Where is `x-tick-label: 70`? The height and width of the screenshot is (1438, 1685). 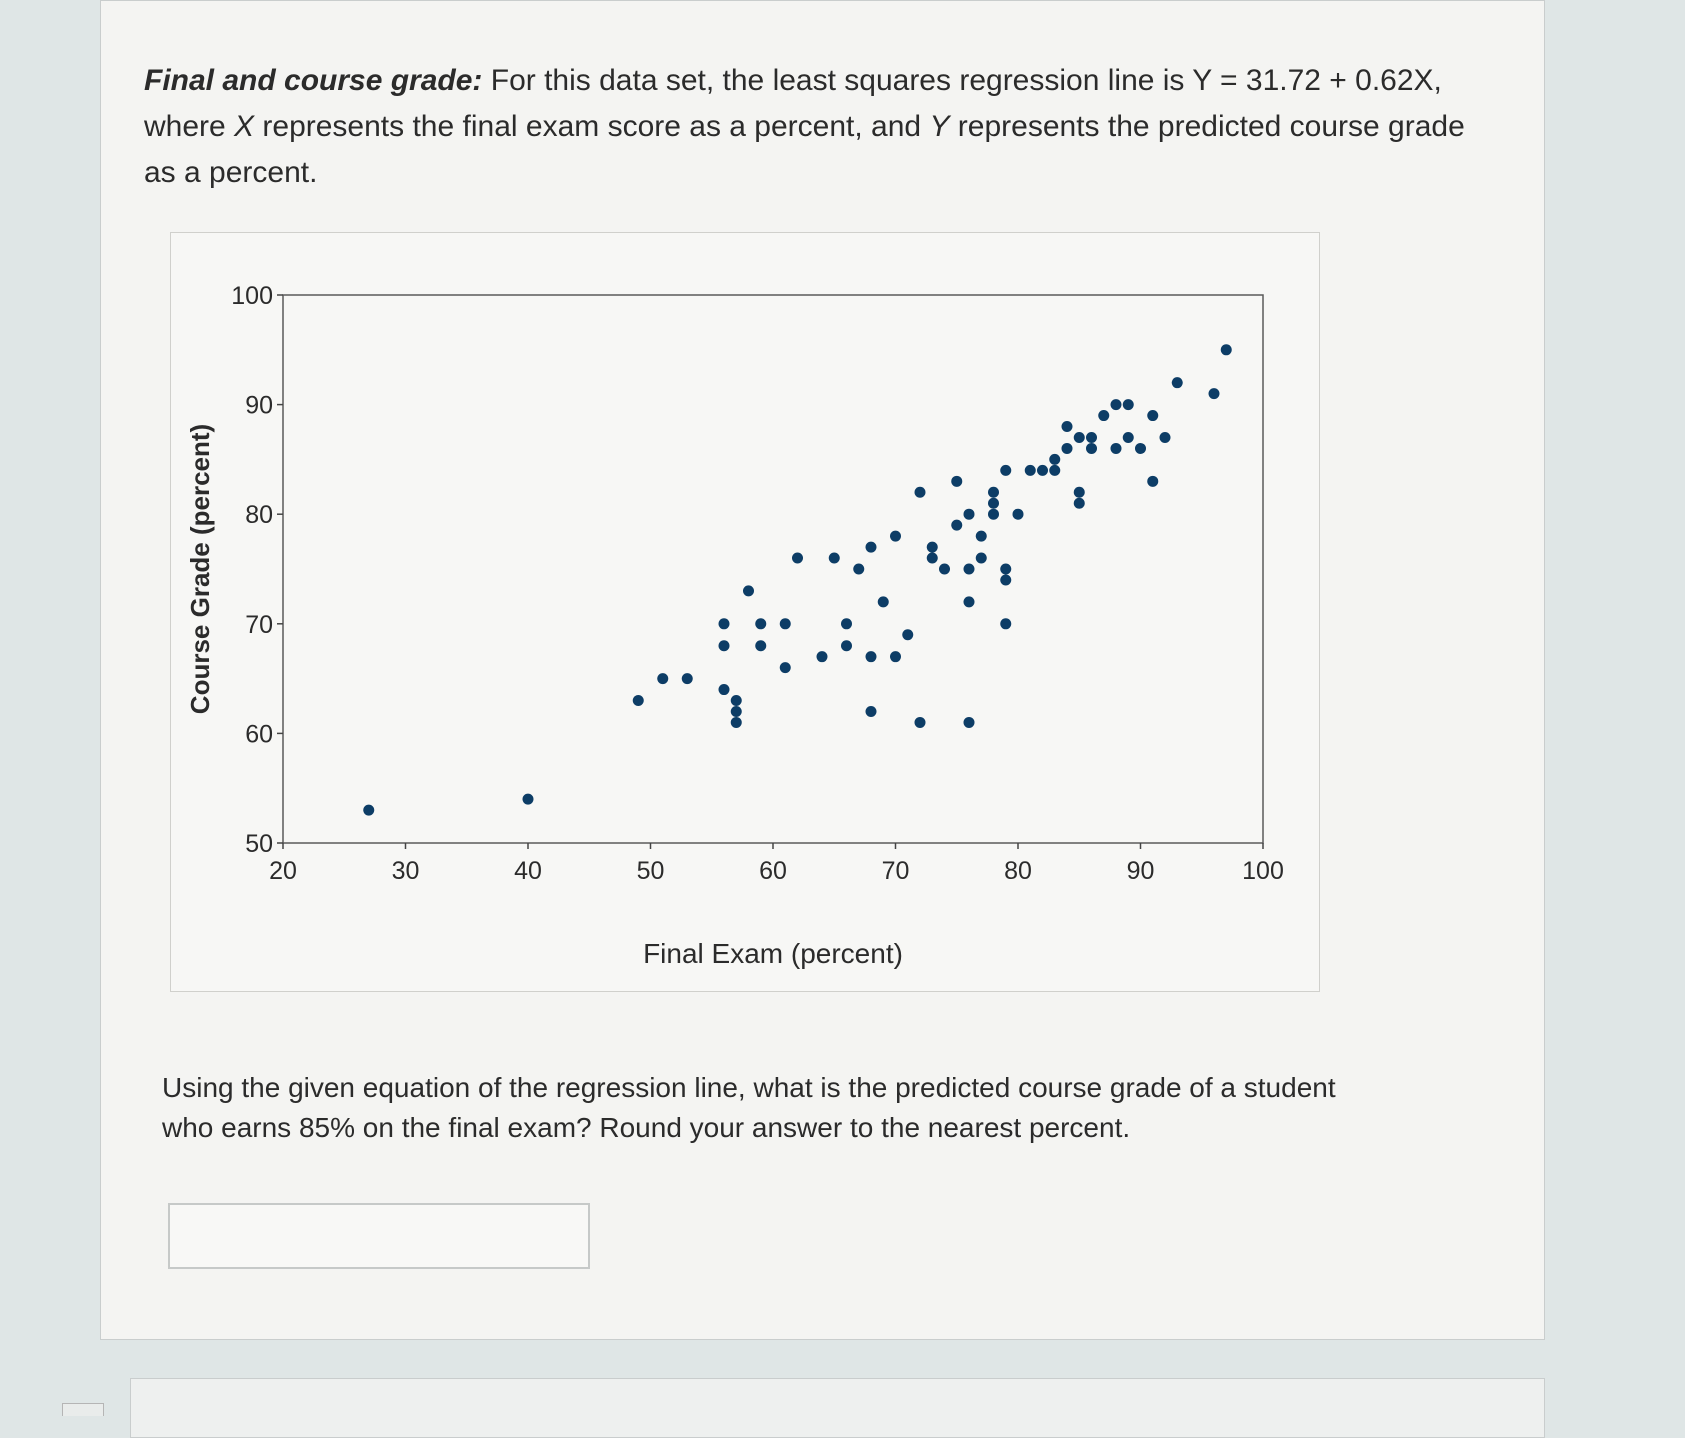 x-tick-label: 70 is located at coordinates (896, 871).